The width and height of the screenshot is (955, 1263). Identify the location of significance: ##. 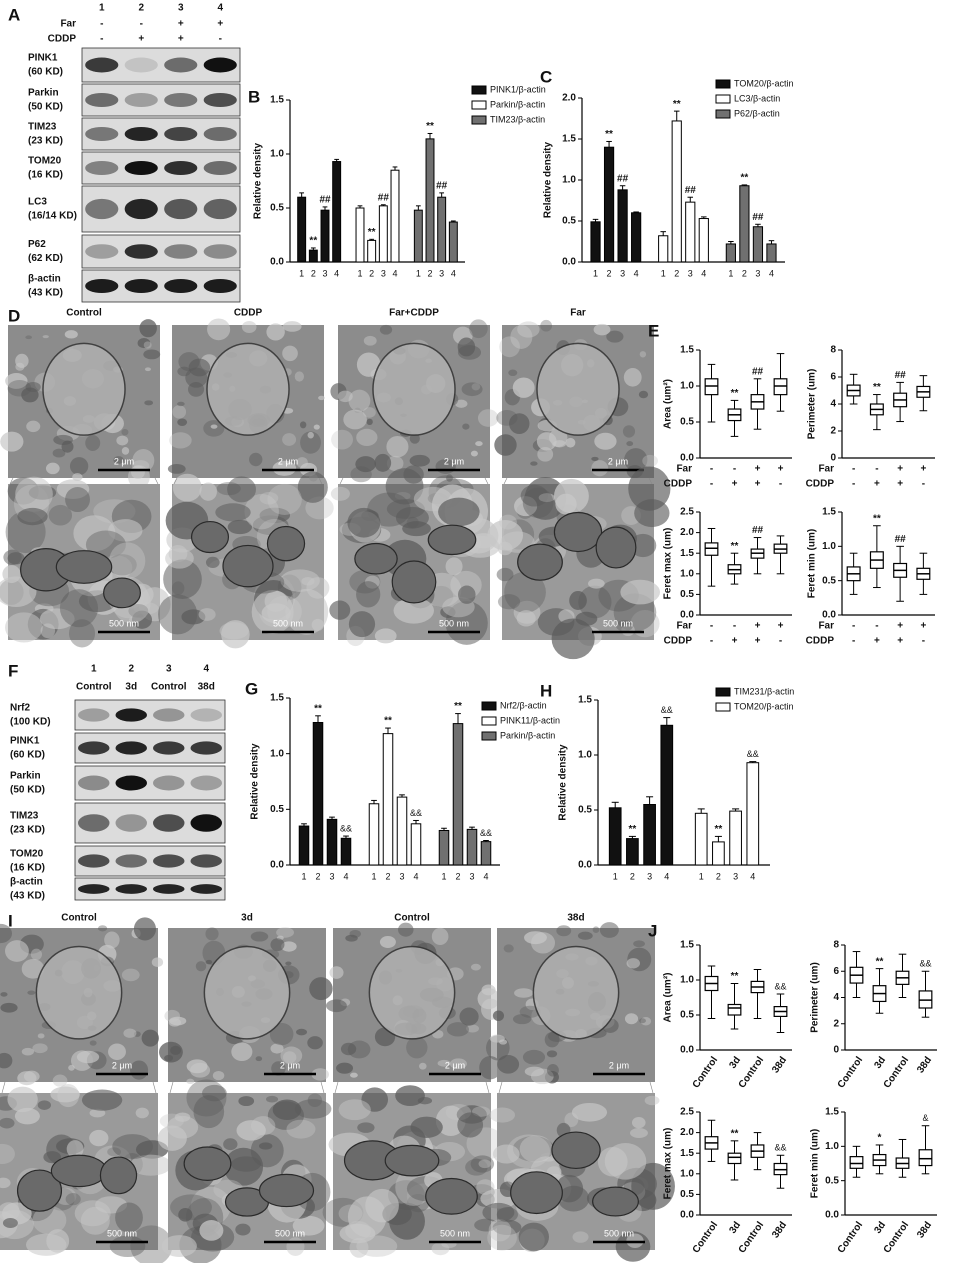
(442, 186).